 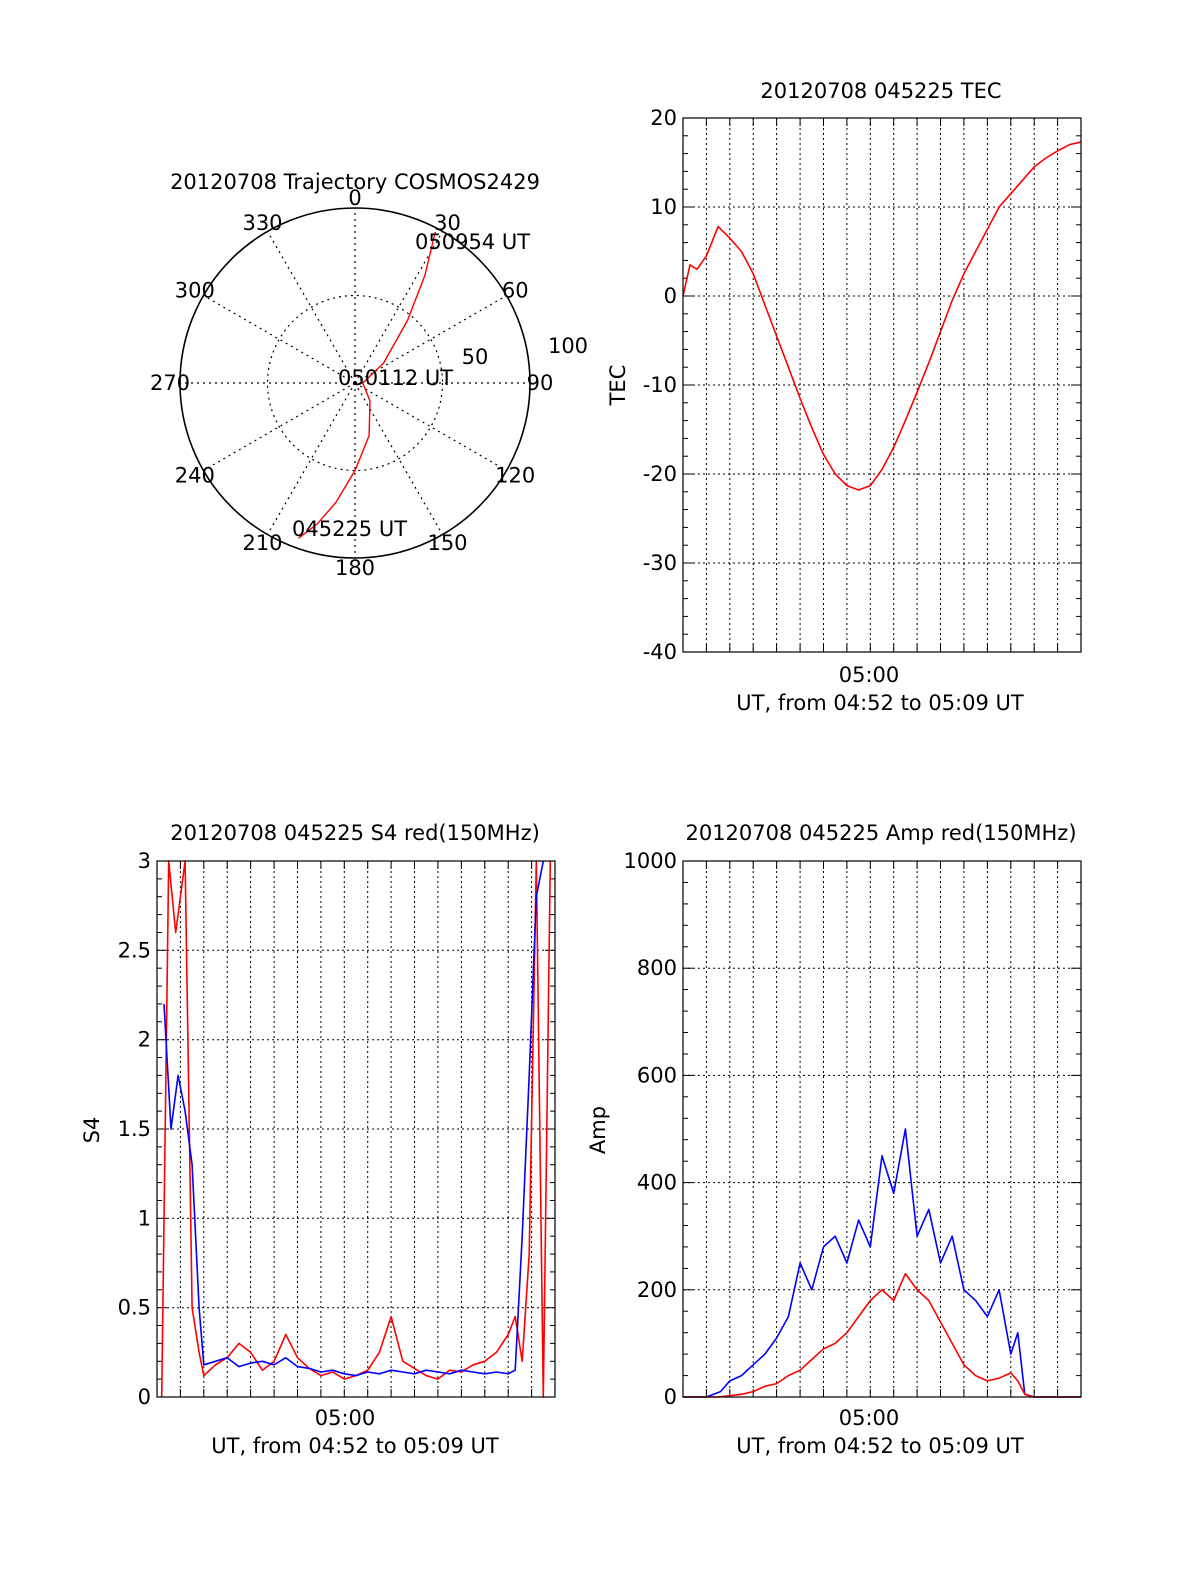 I want to click on tec-frame, so click(x=882, y=385).